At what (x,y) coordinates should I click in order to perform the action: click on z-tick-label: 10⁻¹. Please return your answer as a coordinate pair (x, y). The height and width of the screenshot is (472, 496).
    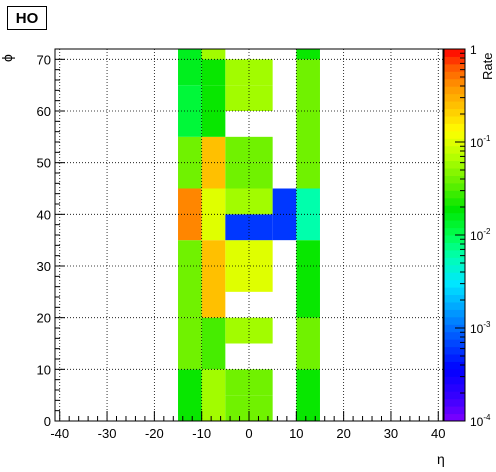
    Looking at the image, I should click on (480, 142).